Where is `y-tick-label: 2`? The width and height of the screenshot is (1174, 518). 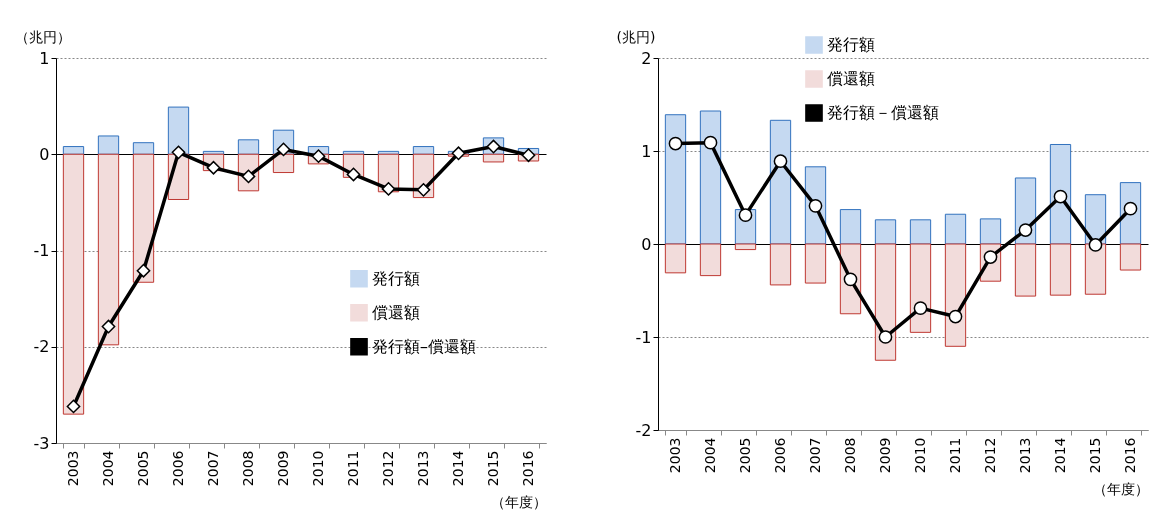 y-tick-label: 2 is located at coordinates (646, 58).